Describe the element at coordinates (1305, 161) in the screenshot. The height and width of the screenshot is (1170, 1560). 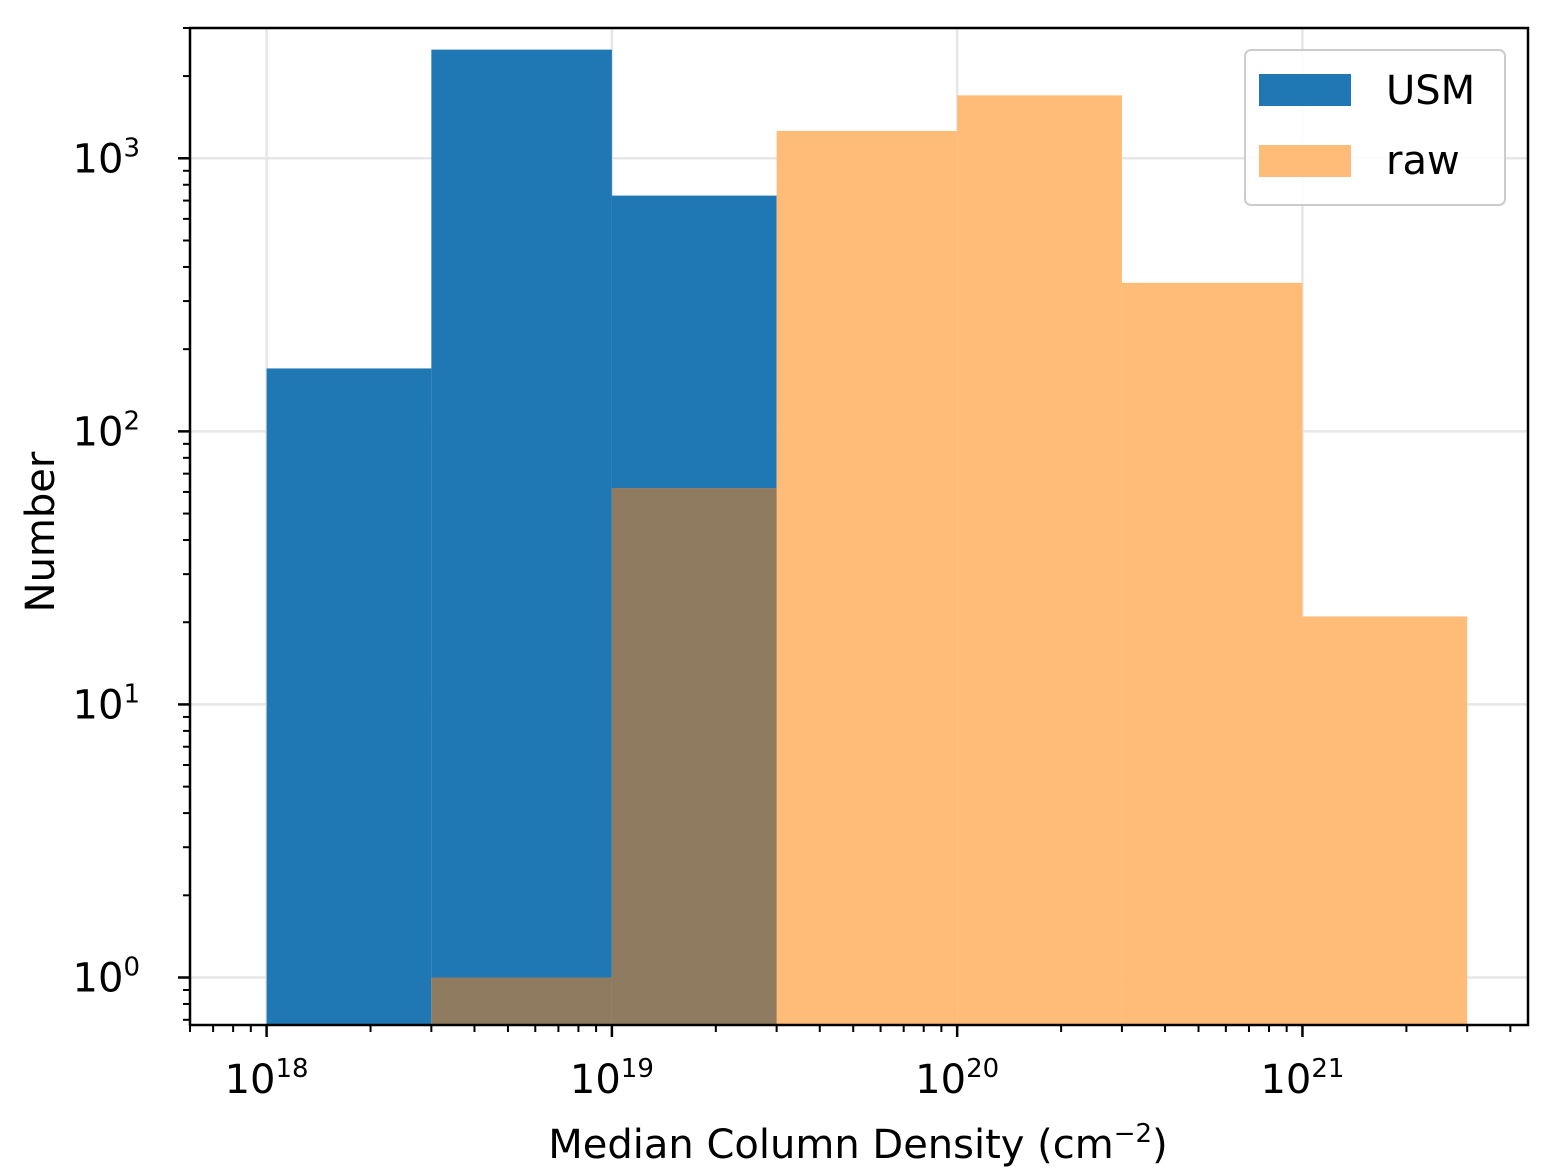
I see `legend-swatch-raw` at that location.